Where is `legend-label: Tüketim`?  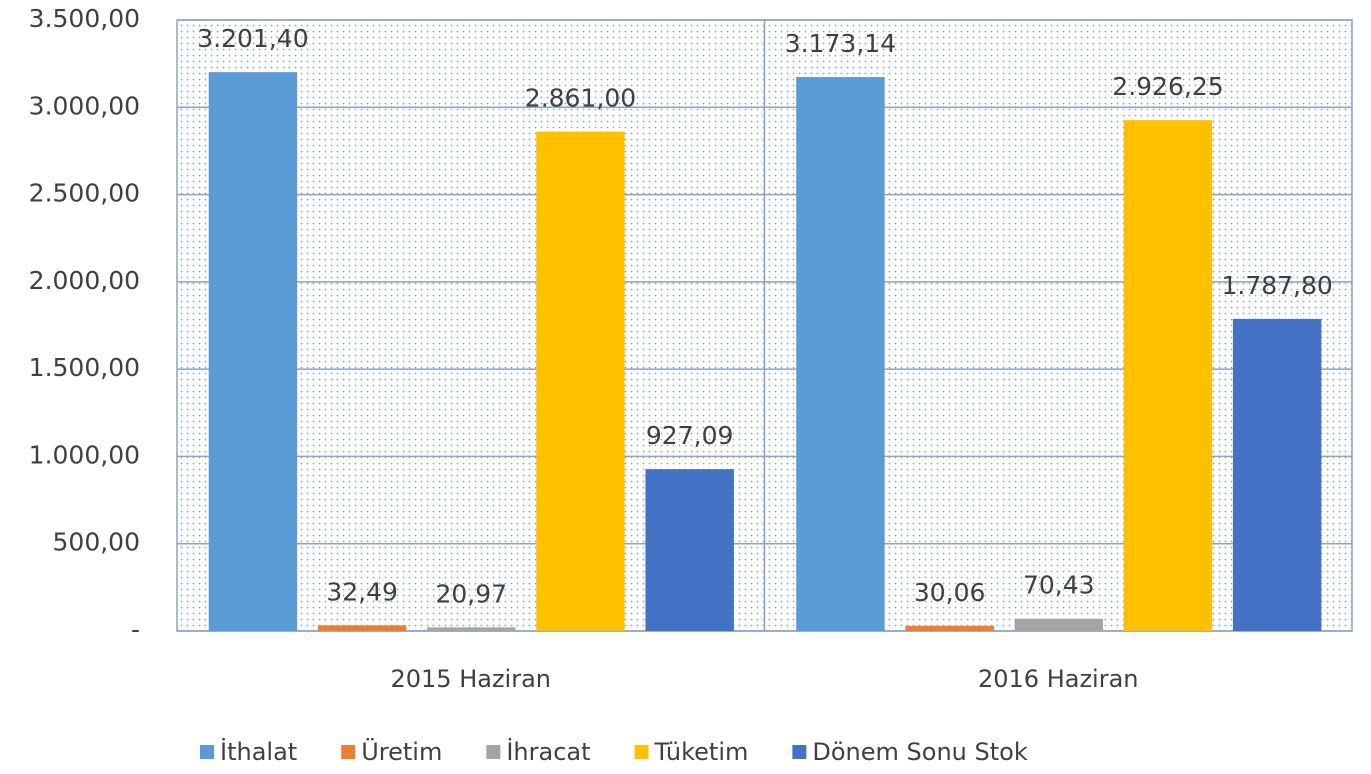 legend-label: Tüketim is located at coordinates (701, 752).